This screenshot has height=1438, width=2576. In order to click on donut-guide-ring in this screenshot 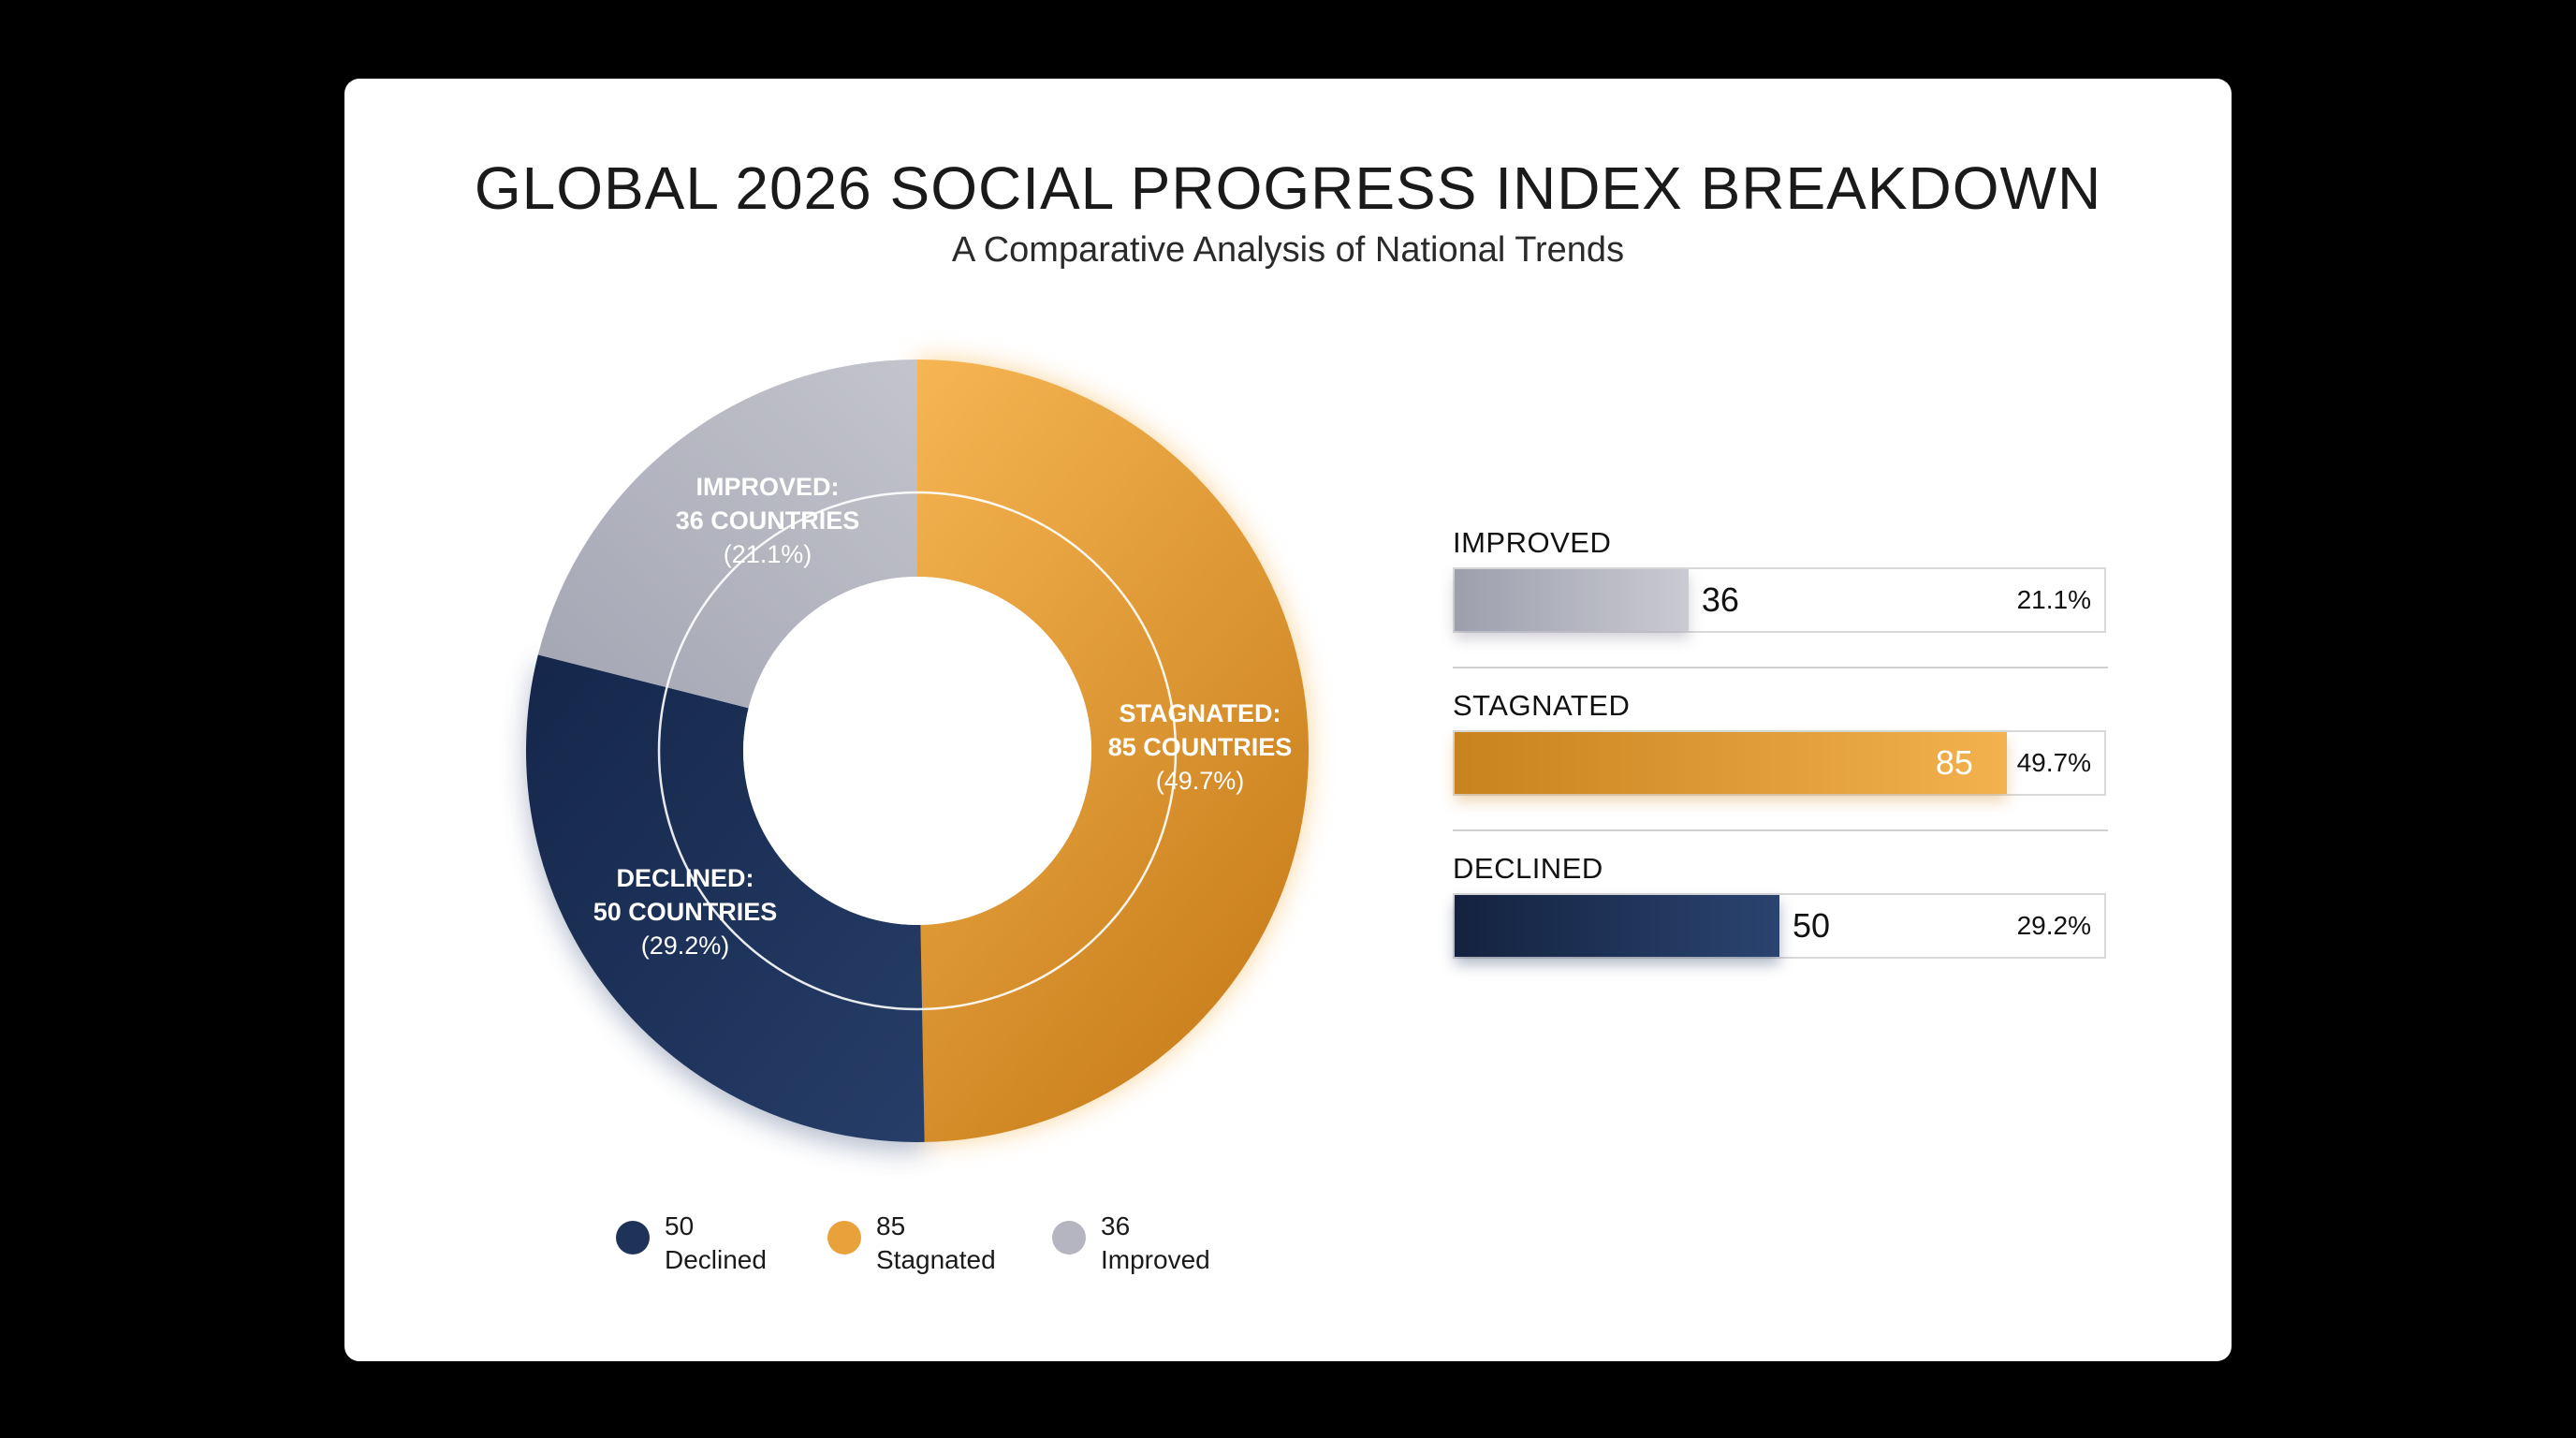, I will do `click(917, 751)`.